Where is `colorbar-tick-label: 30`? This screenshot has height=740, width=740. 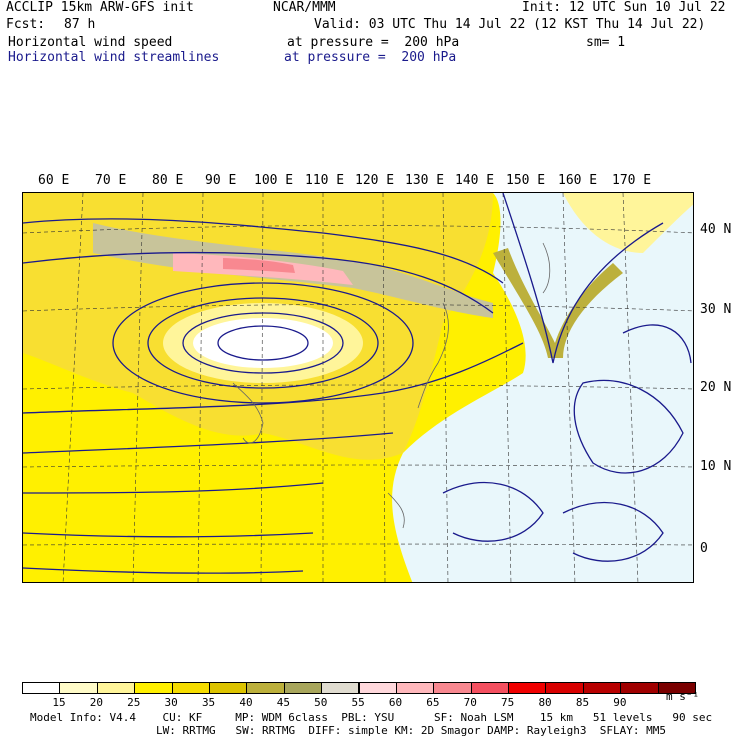 colorbar-tick-label: 30 is located at coordinates (171, 702).